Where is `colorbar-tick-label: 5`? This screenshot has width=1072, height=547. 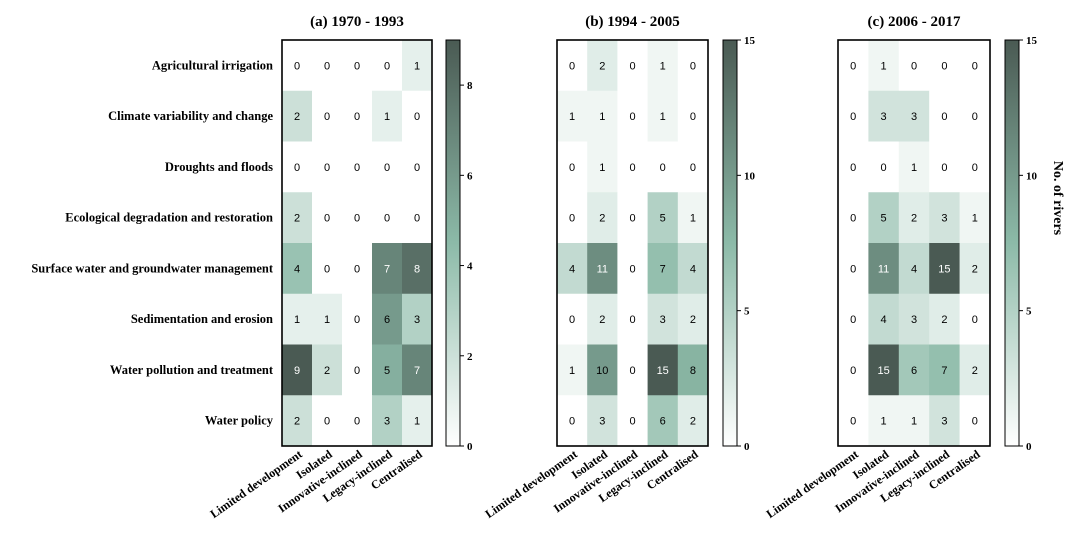
colorbar-tick-label: 5 is located at coordinates (747, 312).